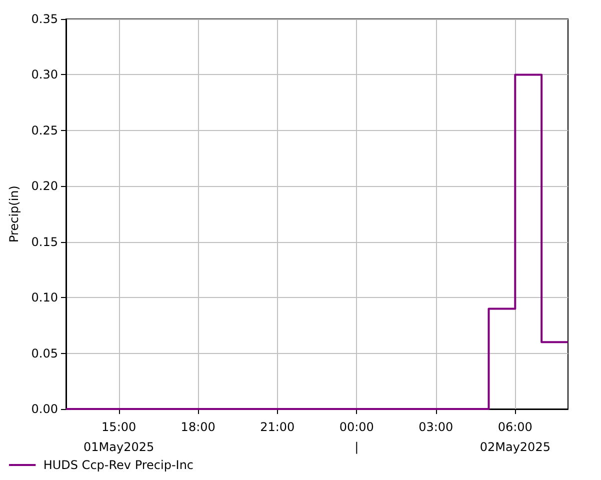 This screenshot has width=601, height=480. What do you see at coordinates (515, 437) in the screenshot?
I see `x-tick-label: 06:00 02May2025` at bounding box center [515, 437].